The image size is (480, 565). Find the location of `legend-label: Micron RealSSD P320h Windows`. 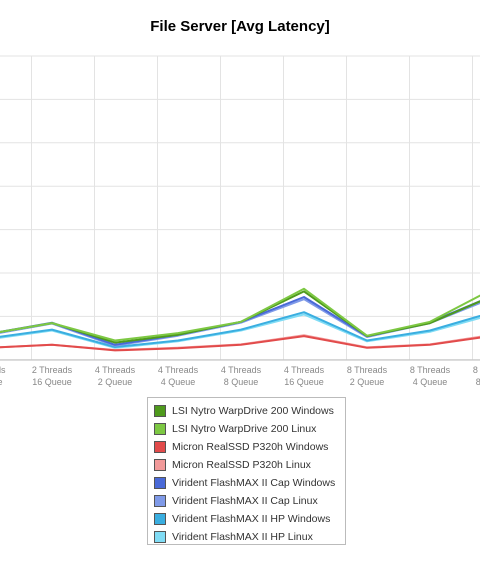

legend-label: Micron RealSSD P320h Windows is located at coordinates (250, 447).